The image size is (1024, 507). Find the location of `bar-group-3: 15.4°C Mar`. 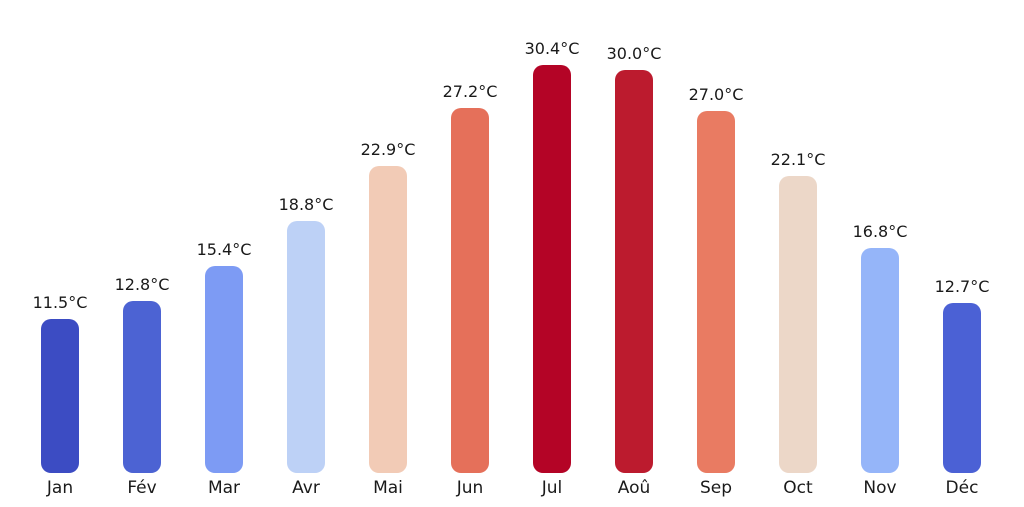

bar-group-3: 15.4°C Mar is located at coordinates (224, 253).